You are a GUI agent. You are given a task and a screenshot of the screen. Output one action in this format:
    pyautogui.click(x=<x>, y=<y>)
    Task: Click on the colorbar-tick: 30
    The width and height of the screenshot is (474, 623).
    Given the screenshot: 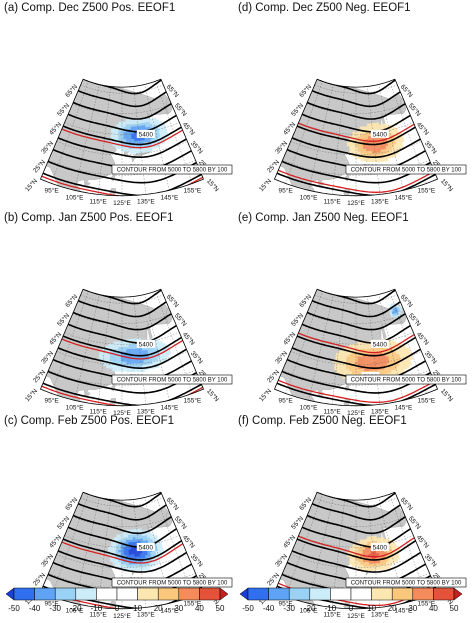 What is the action you would take?
    pyautogui.click(x=412, y=608)
    